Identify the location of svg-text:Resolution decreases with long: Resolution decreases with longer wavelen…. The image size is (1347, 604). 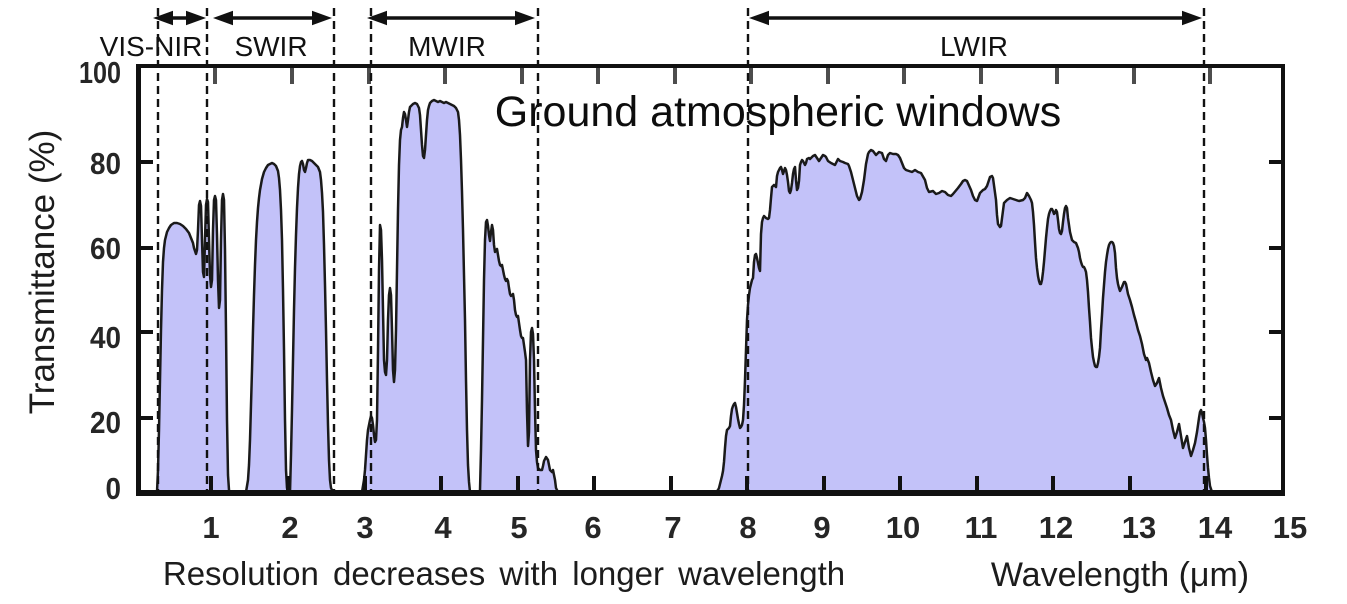
(504, 573).